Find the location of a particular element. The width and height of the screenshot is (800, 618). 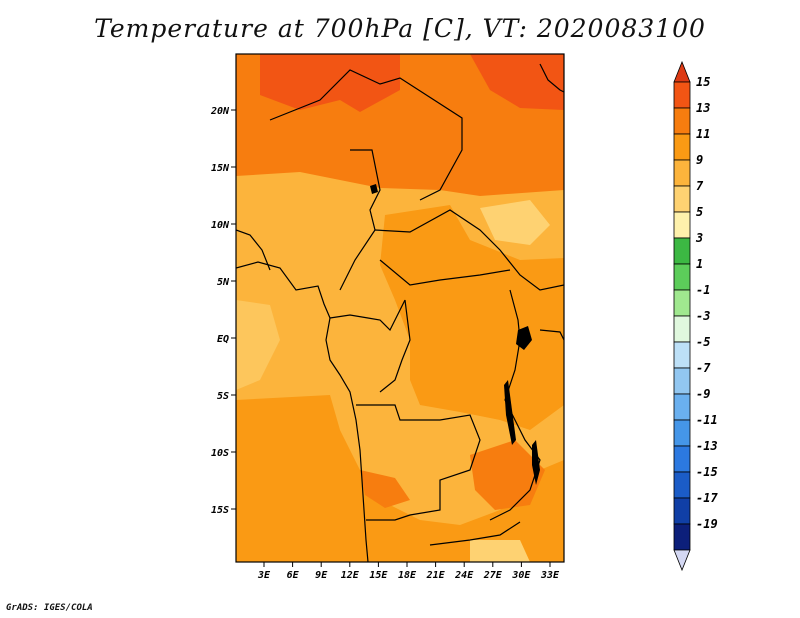

coastline-west-central is located at coordinates (347, 439).